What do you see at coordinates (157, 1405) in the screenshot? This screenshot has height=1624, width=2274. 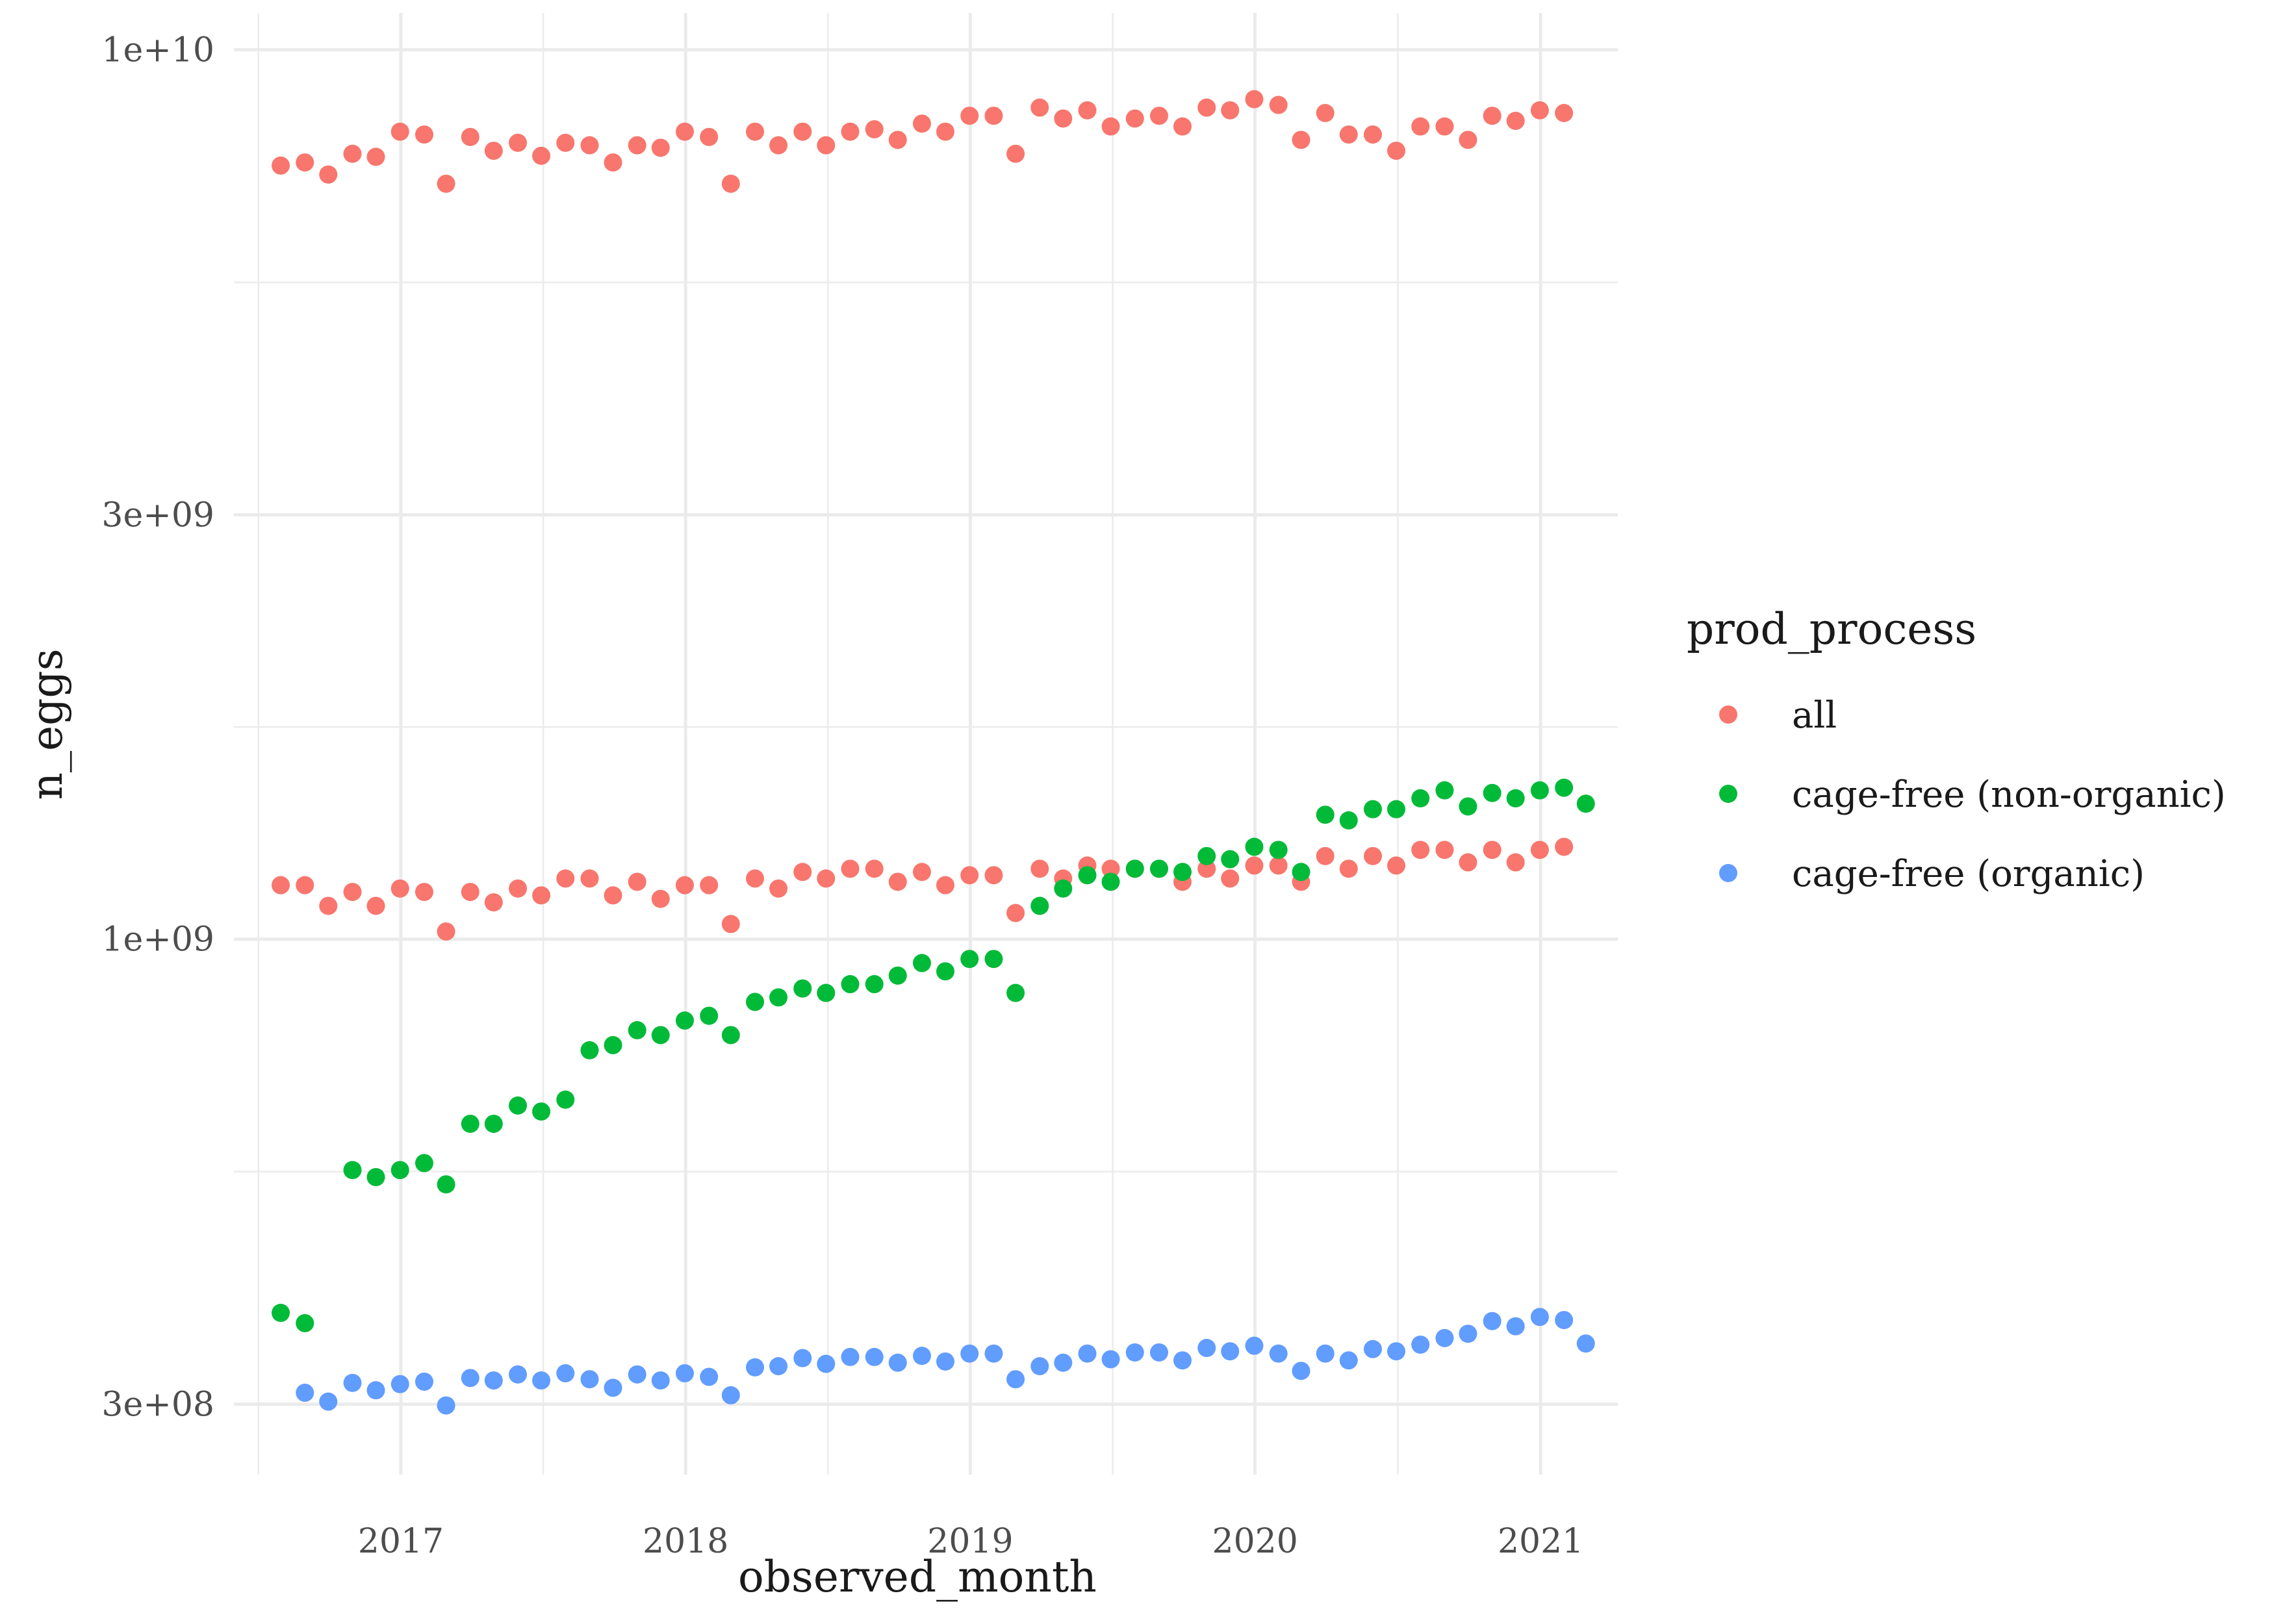 I see `y-tick-label: 3e+08` at bounding box center [157, 1405].